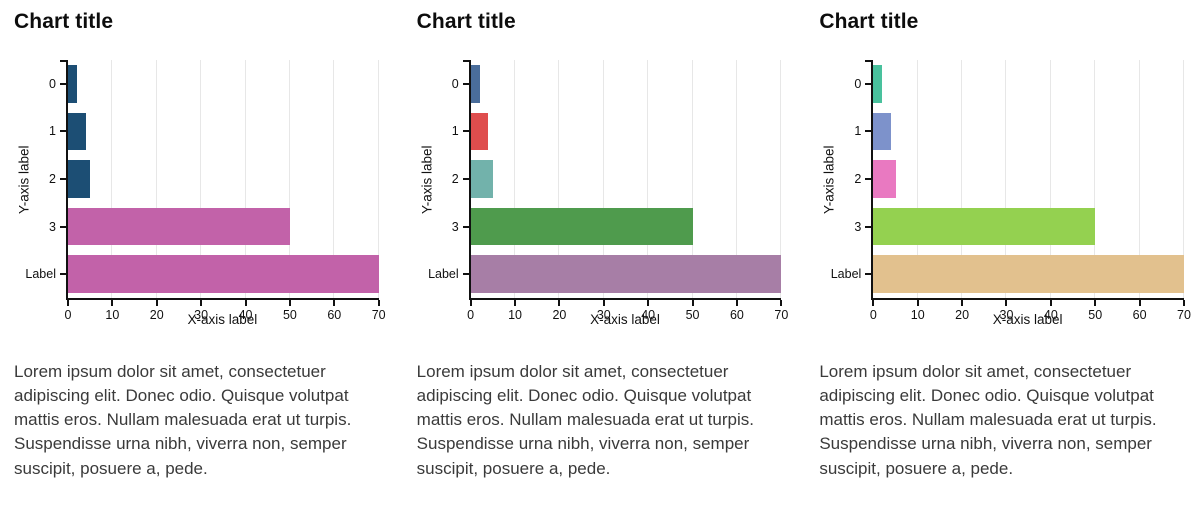  What do you see at coordinates (68, 315) in the screenshot?
I see `x-tick-label: 0` at bounding box center [68, 315].